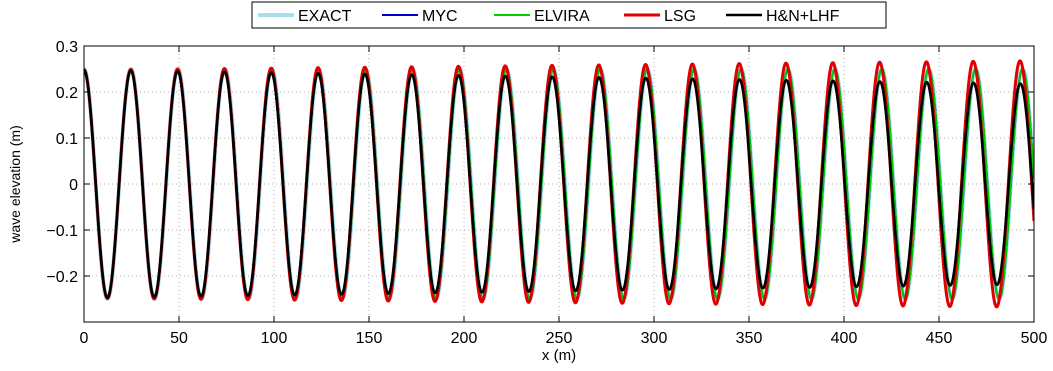 Image resolution: width=1053 pixels, height=371 pixels. Describe the element at coordinates (654, 338) in the screenshot. I see `x-tick-label: 300` at that location.